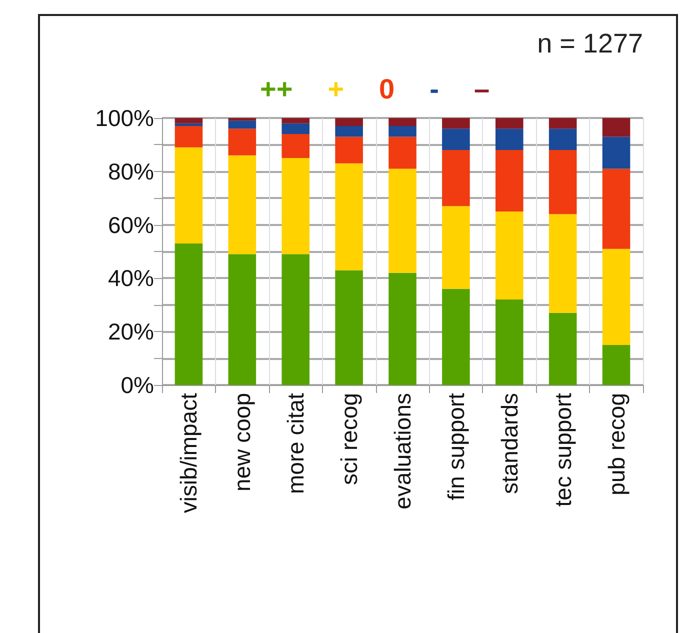  Describe the element at coordinates (563, 449) in the screenshot. I see `x-tick-label: tec support` at that location.